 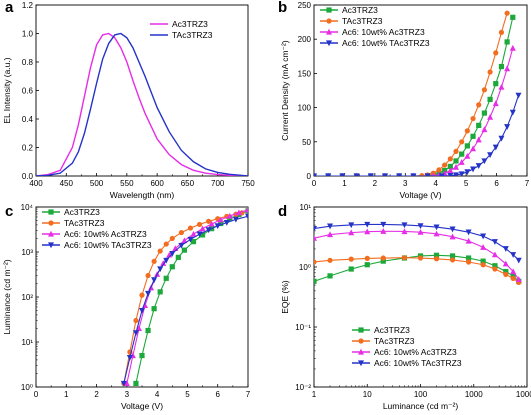 I want to click on x-tick-label: 7, so click(x=248, y=394).